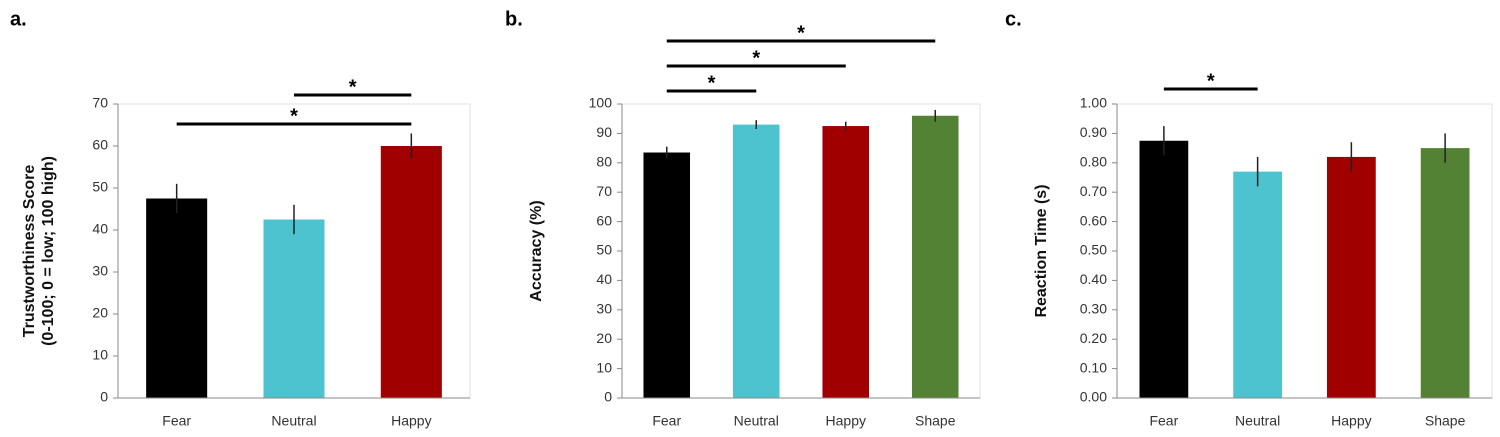  What do you see at coordinates (18, 19) in the screenshot?
I see `panel-label: a.` at bounding box center [18, 19].